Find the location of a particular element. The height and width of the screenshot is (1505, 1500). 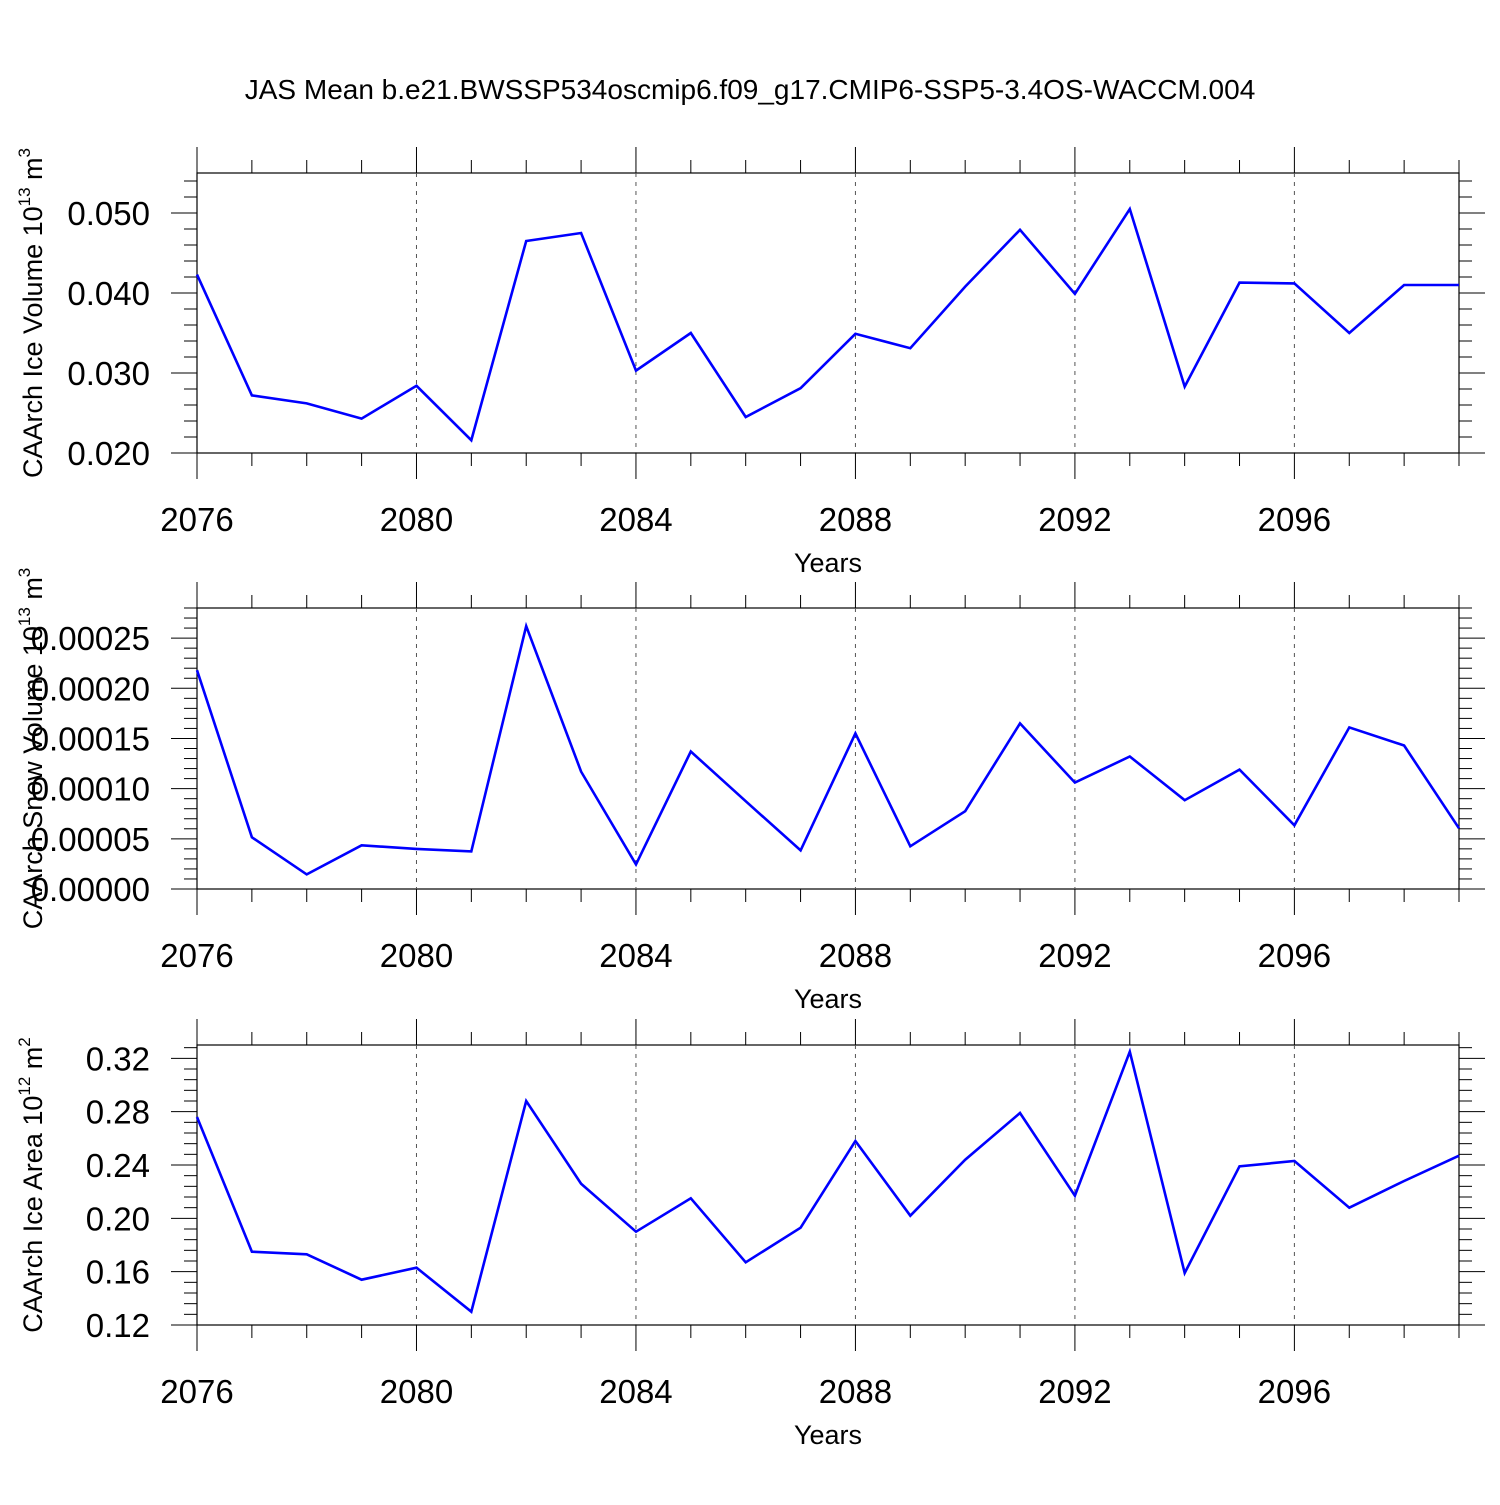

y-tick-label: 0.20 is located at coordinates (118, 1218).